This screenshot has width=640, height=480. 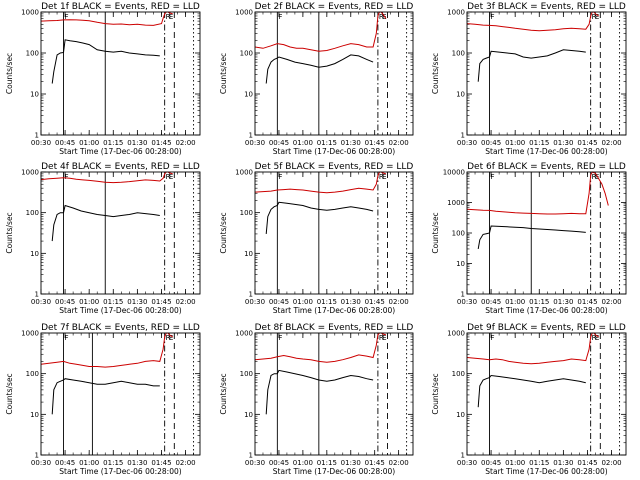 What do you see at coordinates (106, 177) in the screenshot?
I see `panel-4-series-lld` at bounding box center [106, 177].